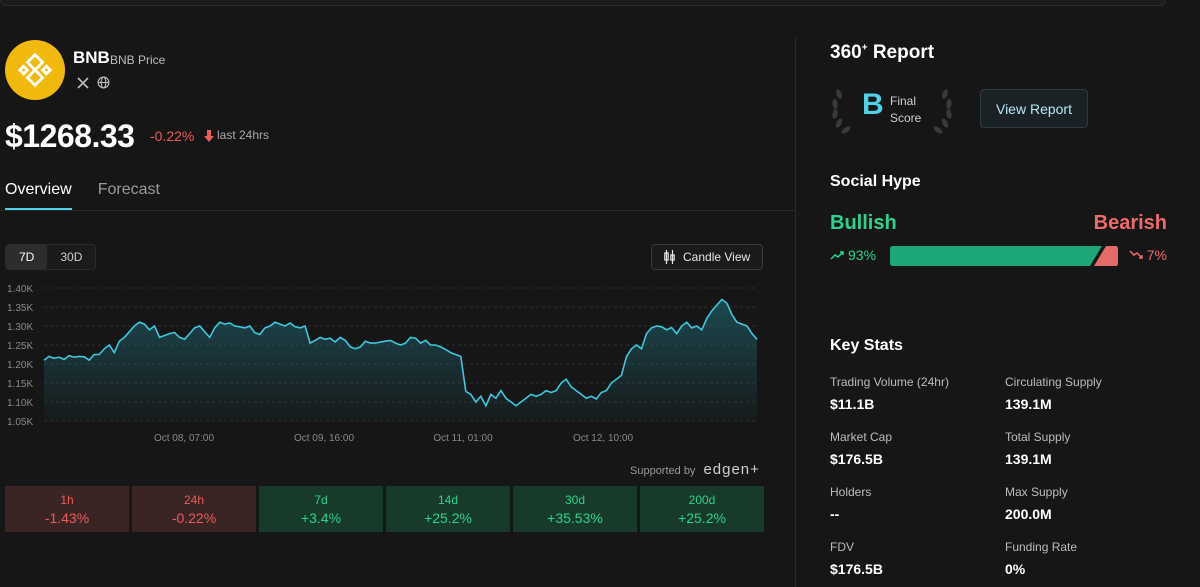 The width and height of the screenshot is (1200, 587). What do you see at coordinates (663, 471) in the screenshot?
I see `supported-by-label: Supported by` at bounding box center [663, 471].